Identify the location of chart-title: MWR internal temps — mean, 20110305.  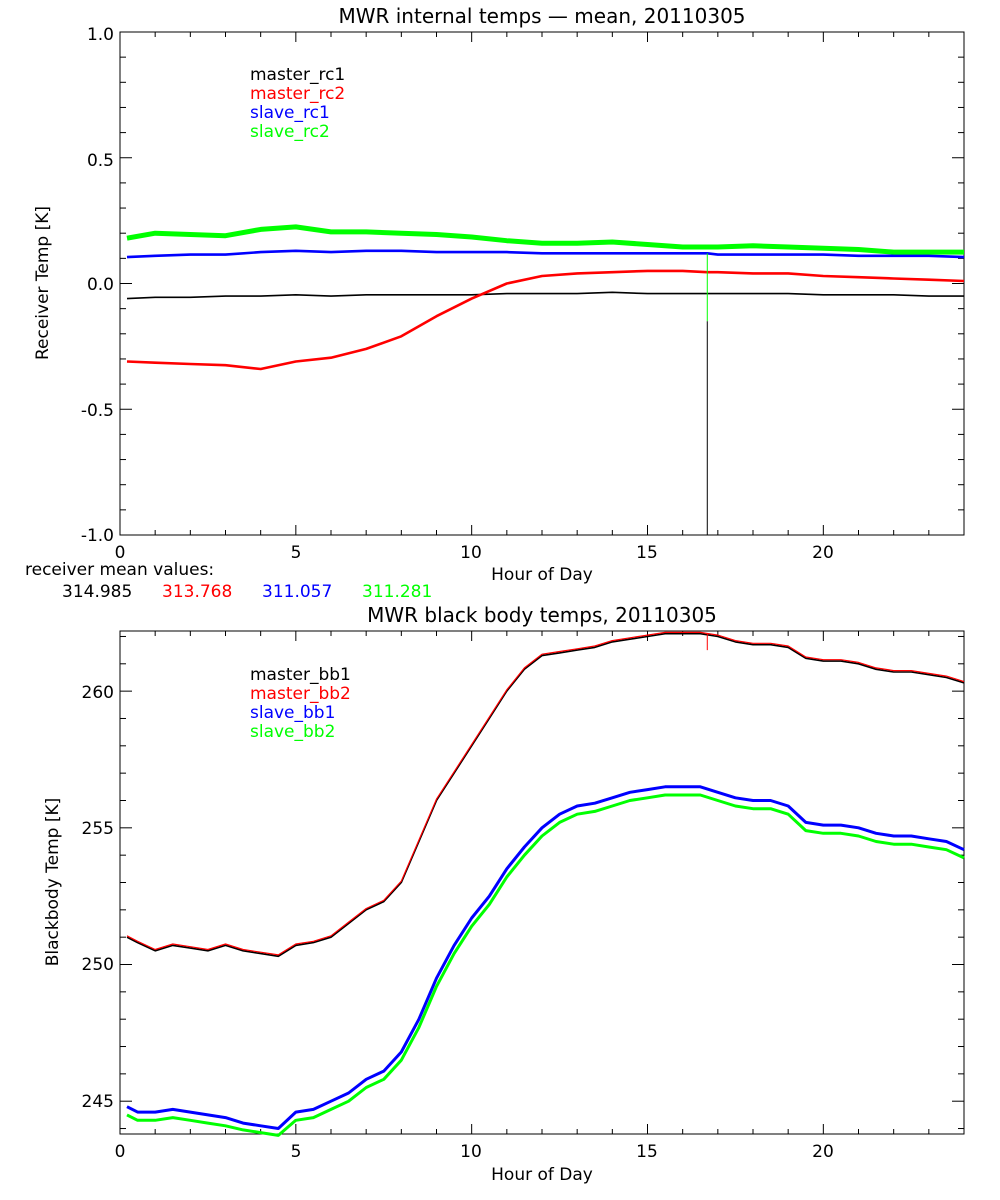
(541, 16).